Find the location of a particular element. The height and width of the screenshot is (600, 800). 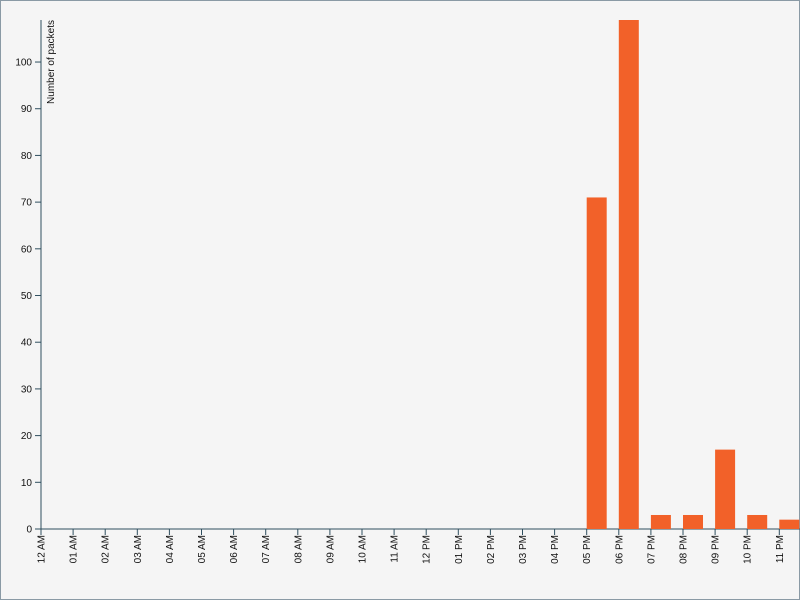

x-tick-label: 11 AM is located at coordinates (395, 549).